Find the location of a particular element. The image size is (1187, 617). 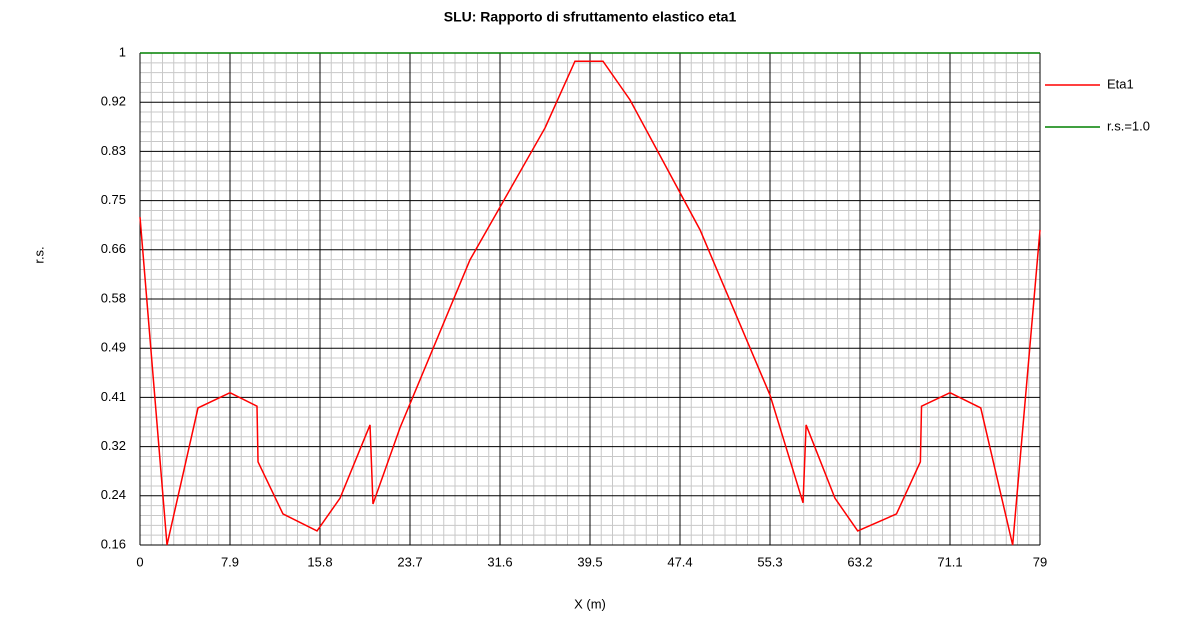

x-tick-label: 15.8 is located at coordinates (319, 561).